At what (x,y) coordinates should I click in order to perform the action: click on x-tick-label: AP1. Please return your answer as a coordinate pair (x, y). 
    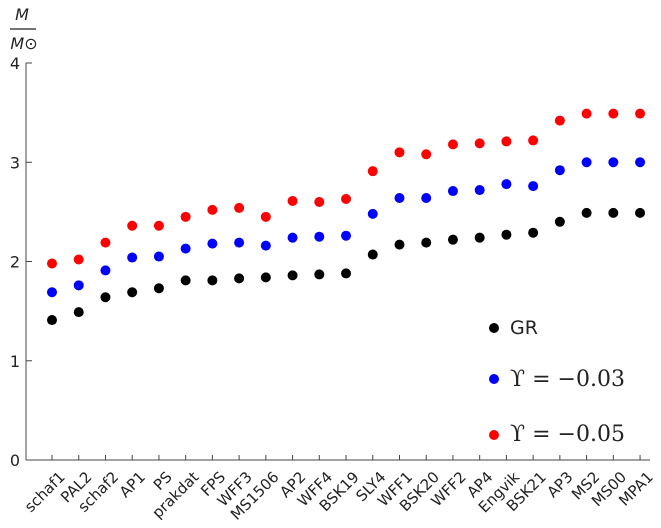
    Looking at the image, I should click on (132, 484).